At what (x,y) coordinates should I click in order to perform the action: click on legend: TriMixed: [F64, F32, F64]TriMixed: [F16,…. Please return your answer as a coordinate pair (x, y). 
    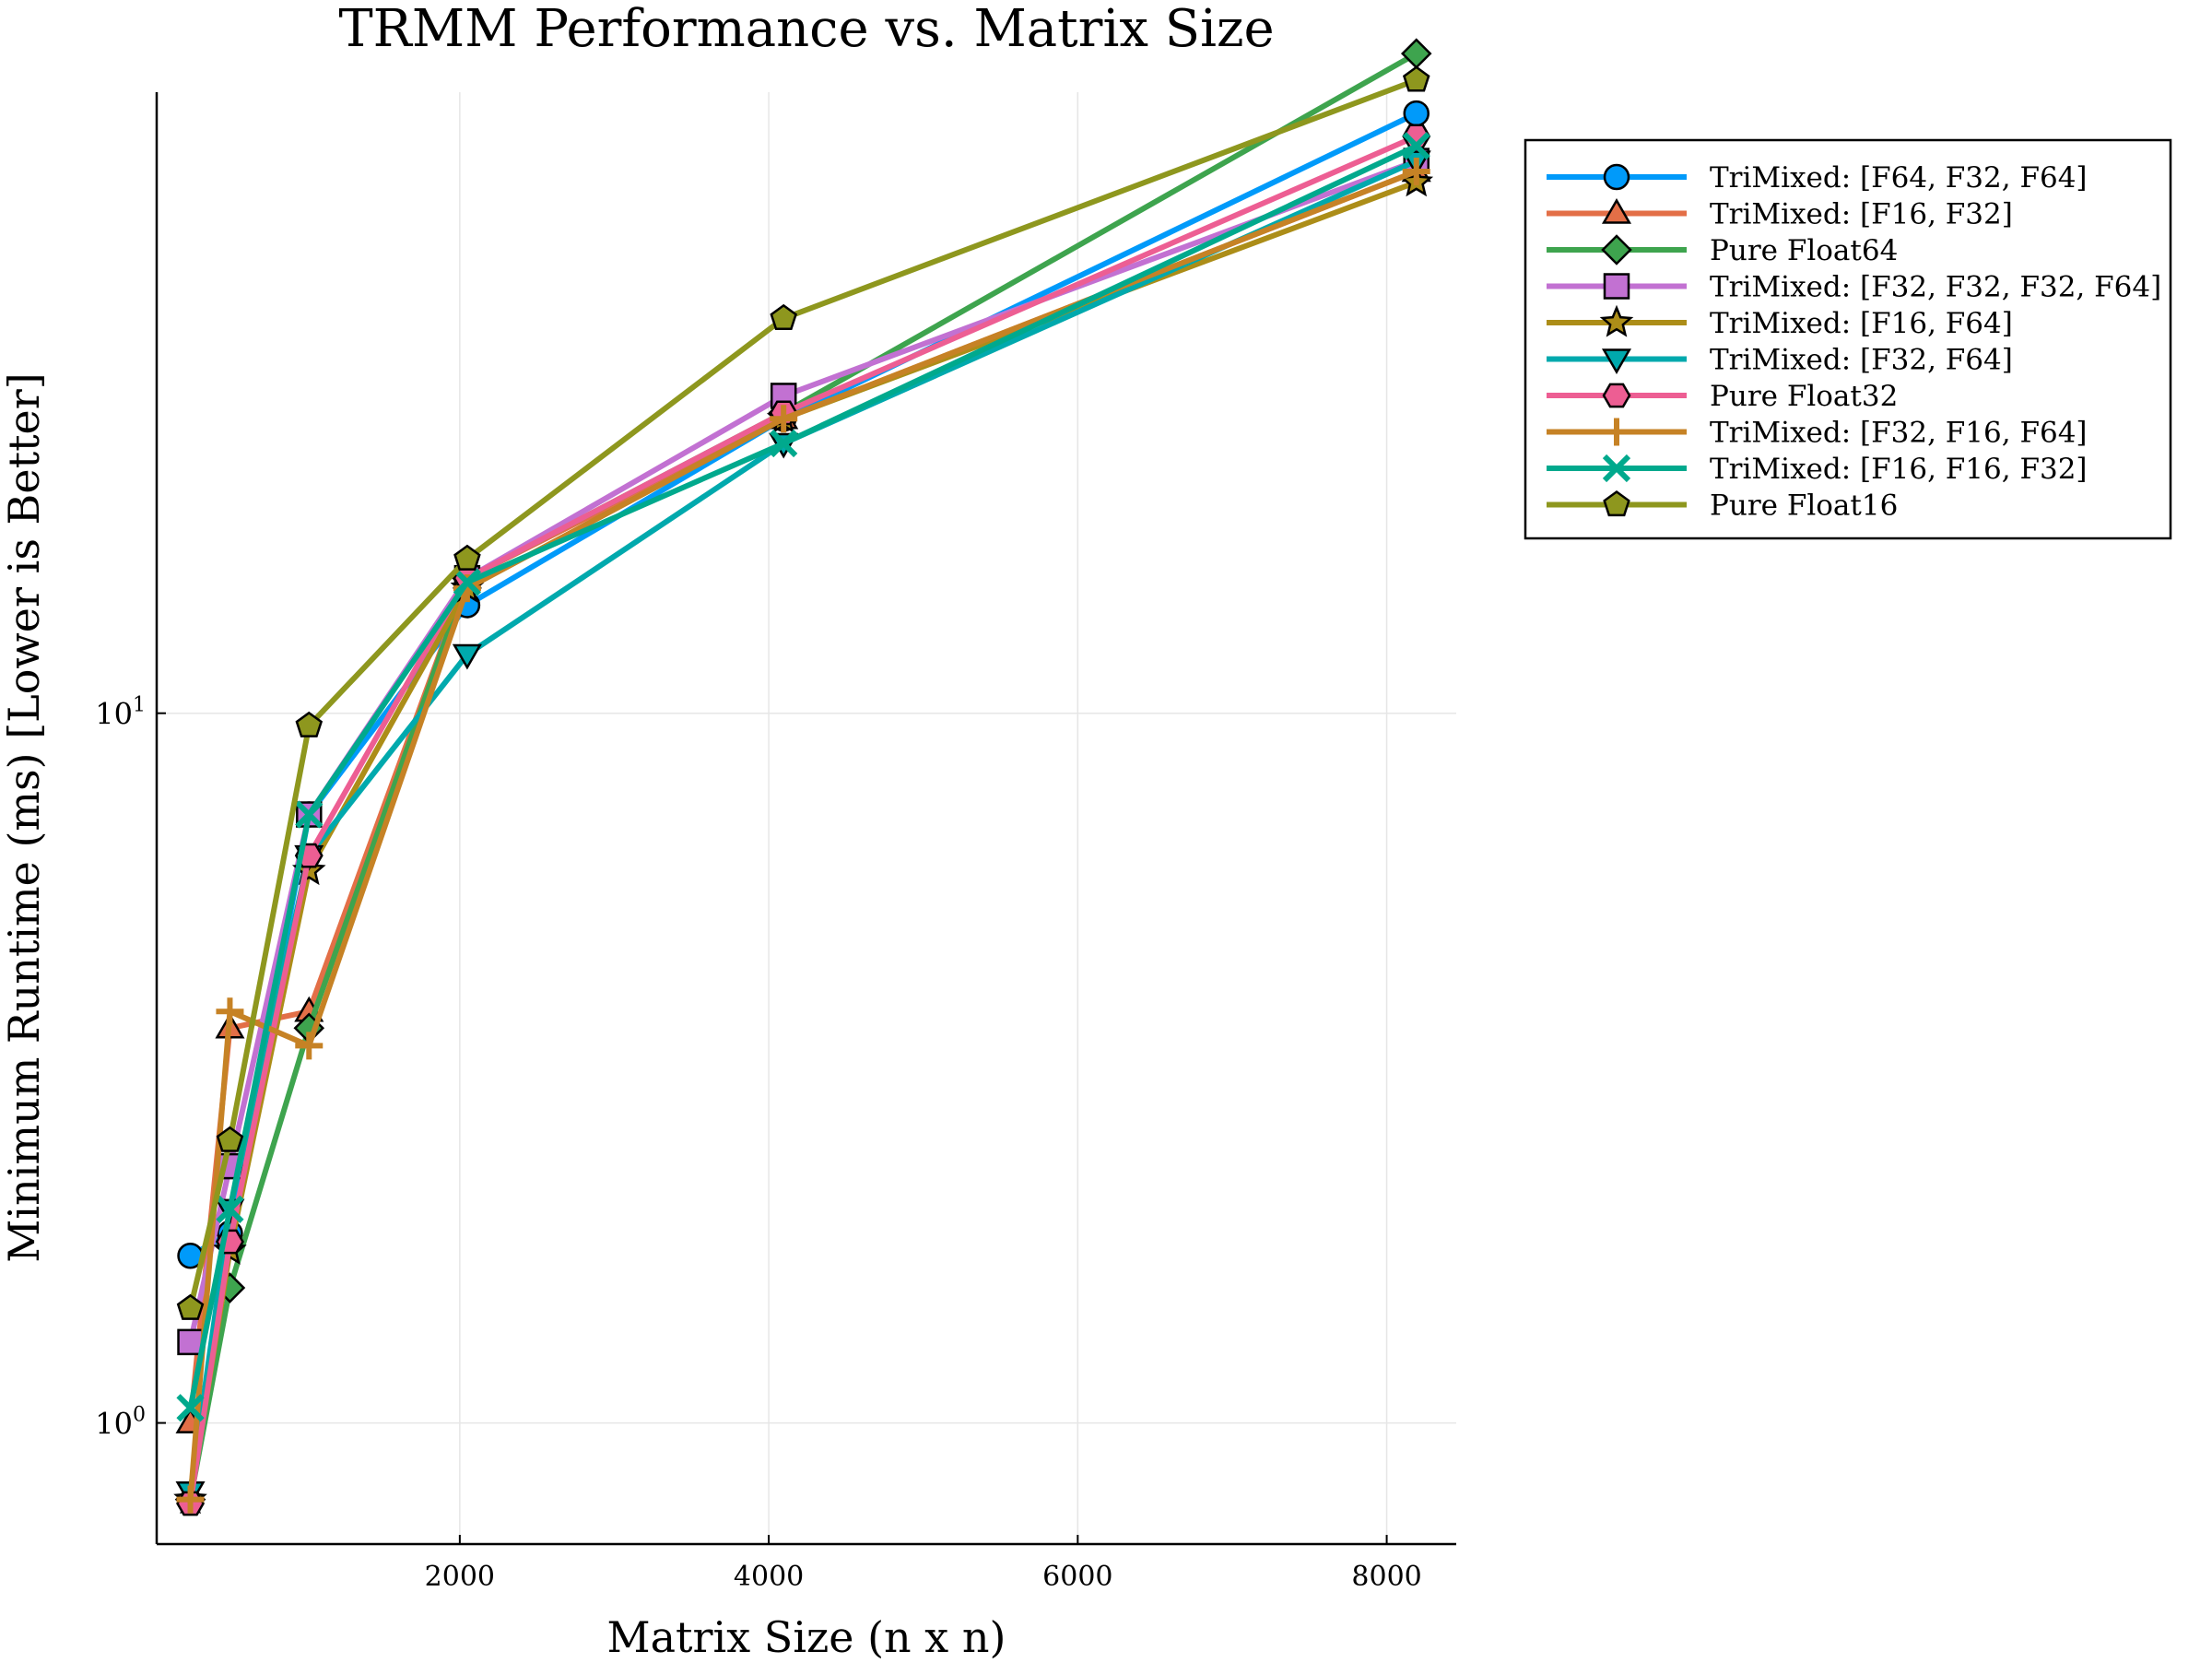
    Looking at the image, I should click on (1848, 339).